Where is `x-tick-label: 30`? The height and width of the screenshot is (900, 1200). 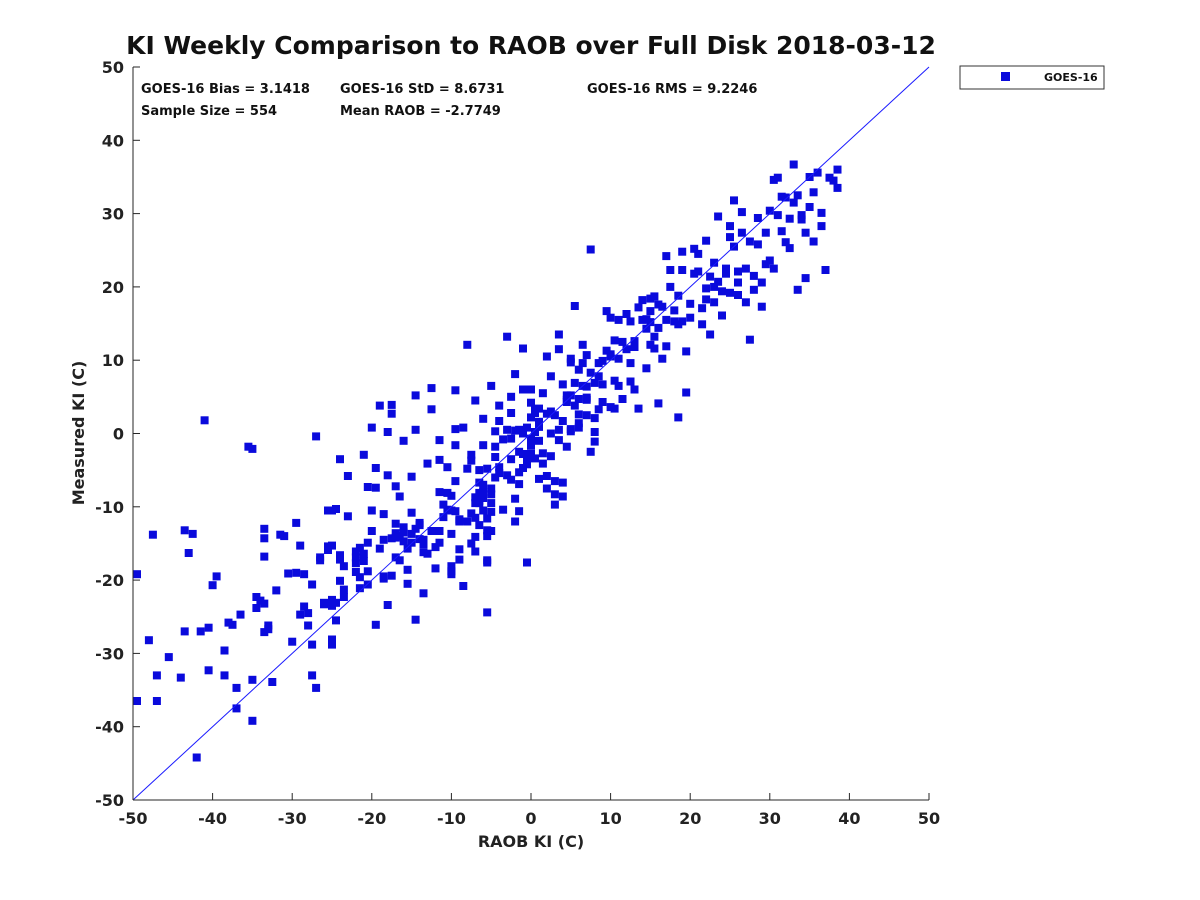 x-tick-label: 30 is located at coordinates (770, 818).